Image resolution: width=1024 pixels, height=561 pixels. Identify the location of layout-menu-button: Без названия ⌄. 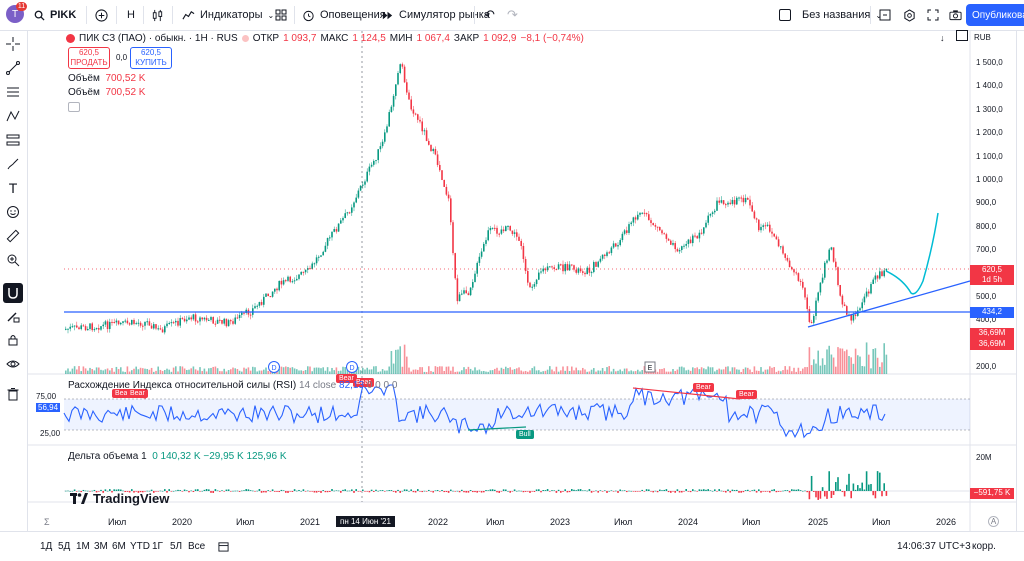
(830, 15).